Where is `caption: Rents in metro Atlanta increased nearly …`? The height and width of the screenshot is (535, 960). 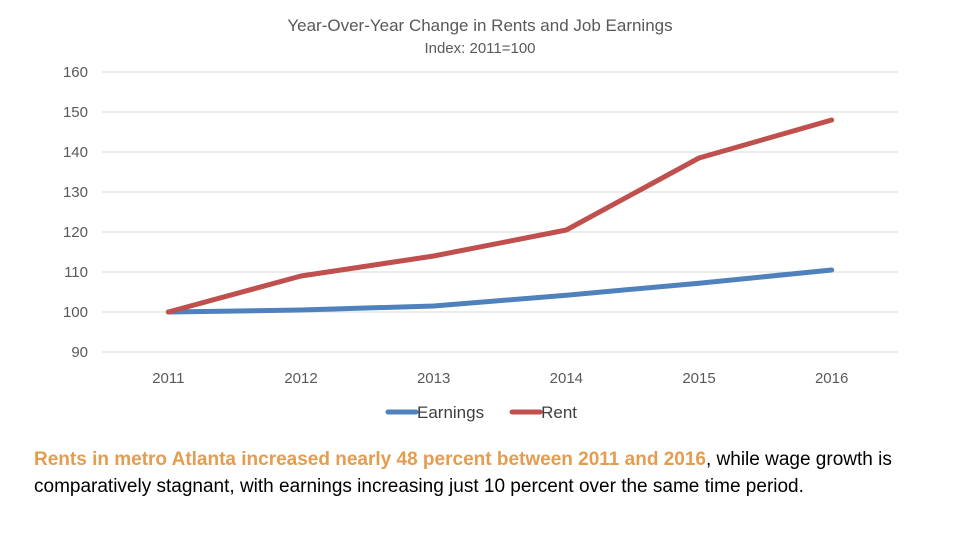
caption: Rents in metro Atlanta increased nearly … is located at coordinates (479, 473).